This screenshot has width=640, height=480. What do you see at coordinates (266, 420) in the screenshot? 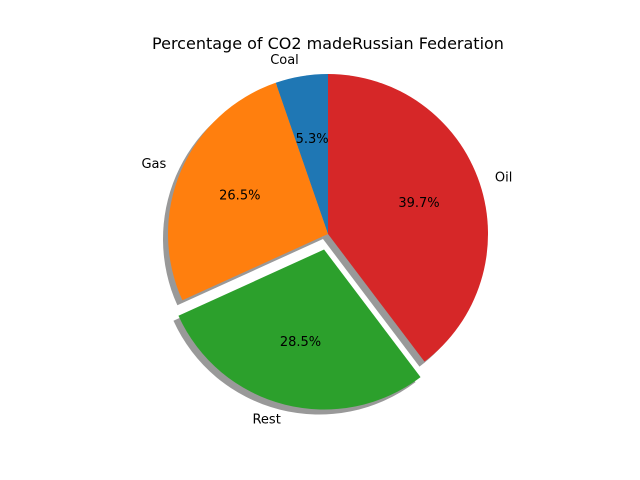
I see `slice-label-rest: Rest` at bounding box center [266, 420].